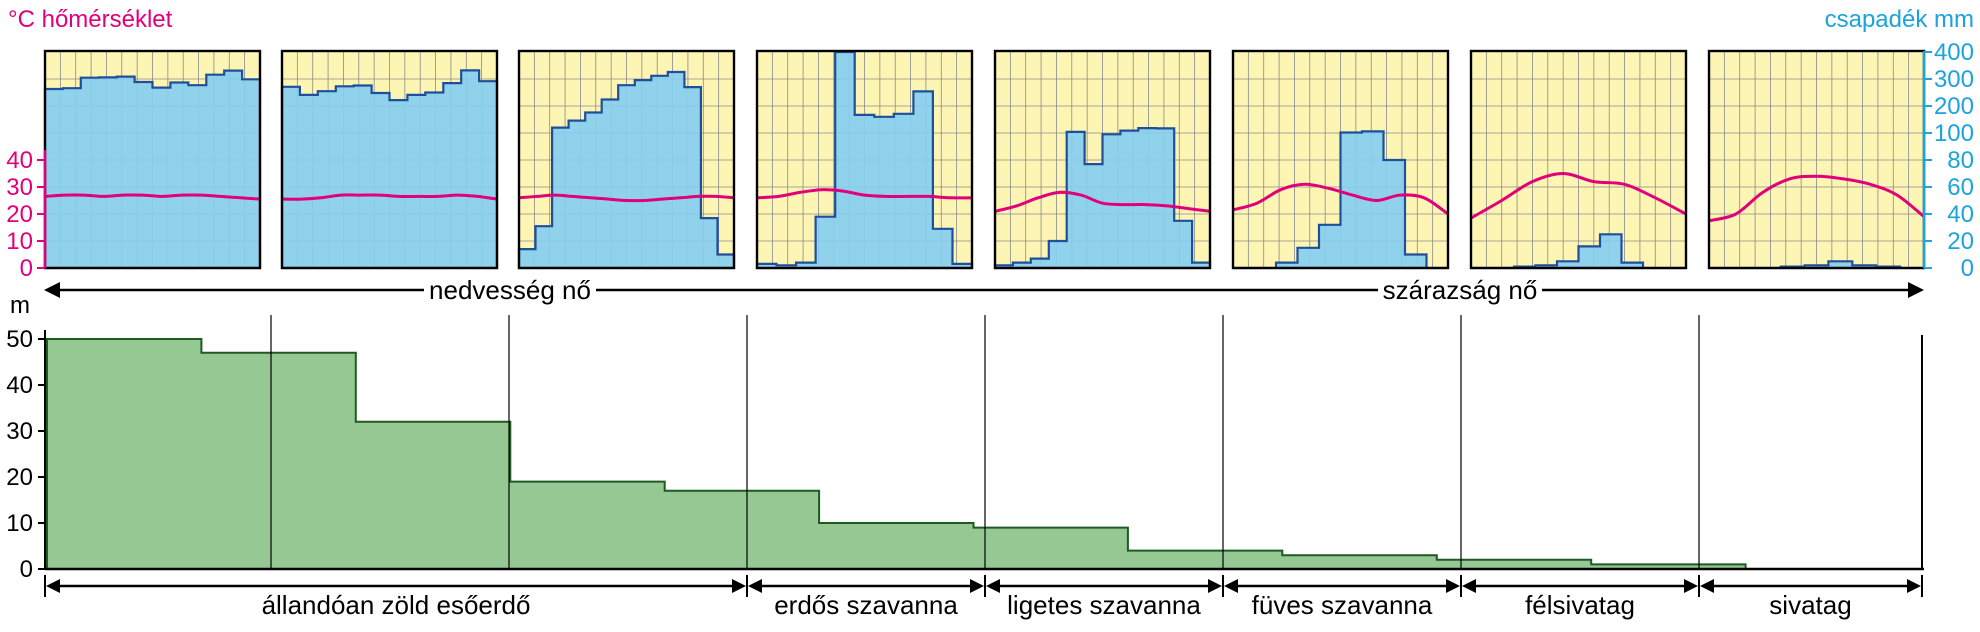 The image size is (1980, 632). I want to click on precipitation-tick-label: 20, so click(1960, 241).